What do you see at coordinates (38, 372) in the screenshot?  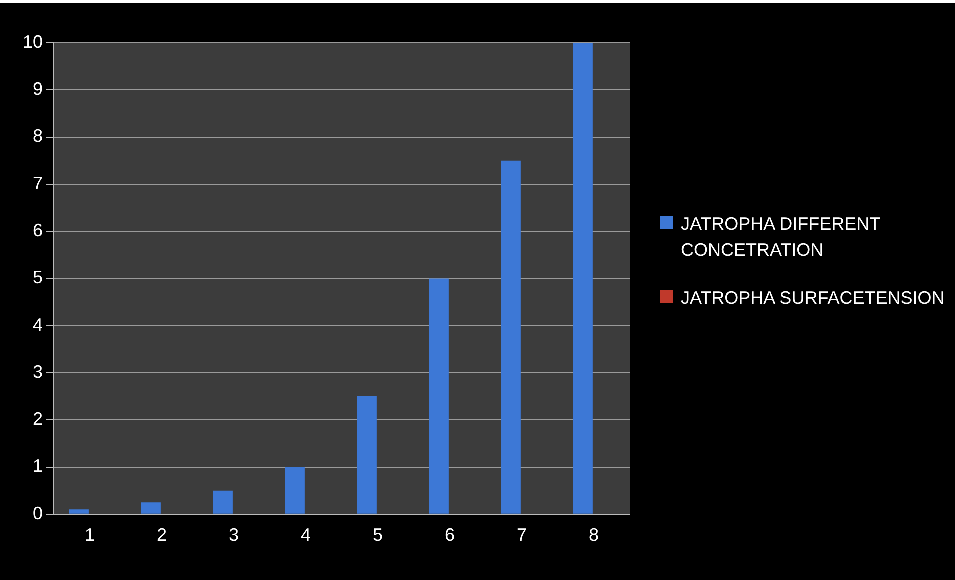 I see `y-tick-label: 3` at bounding box center [38, 372].